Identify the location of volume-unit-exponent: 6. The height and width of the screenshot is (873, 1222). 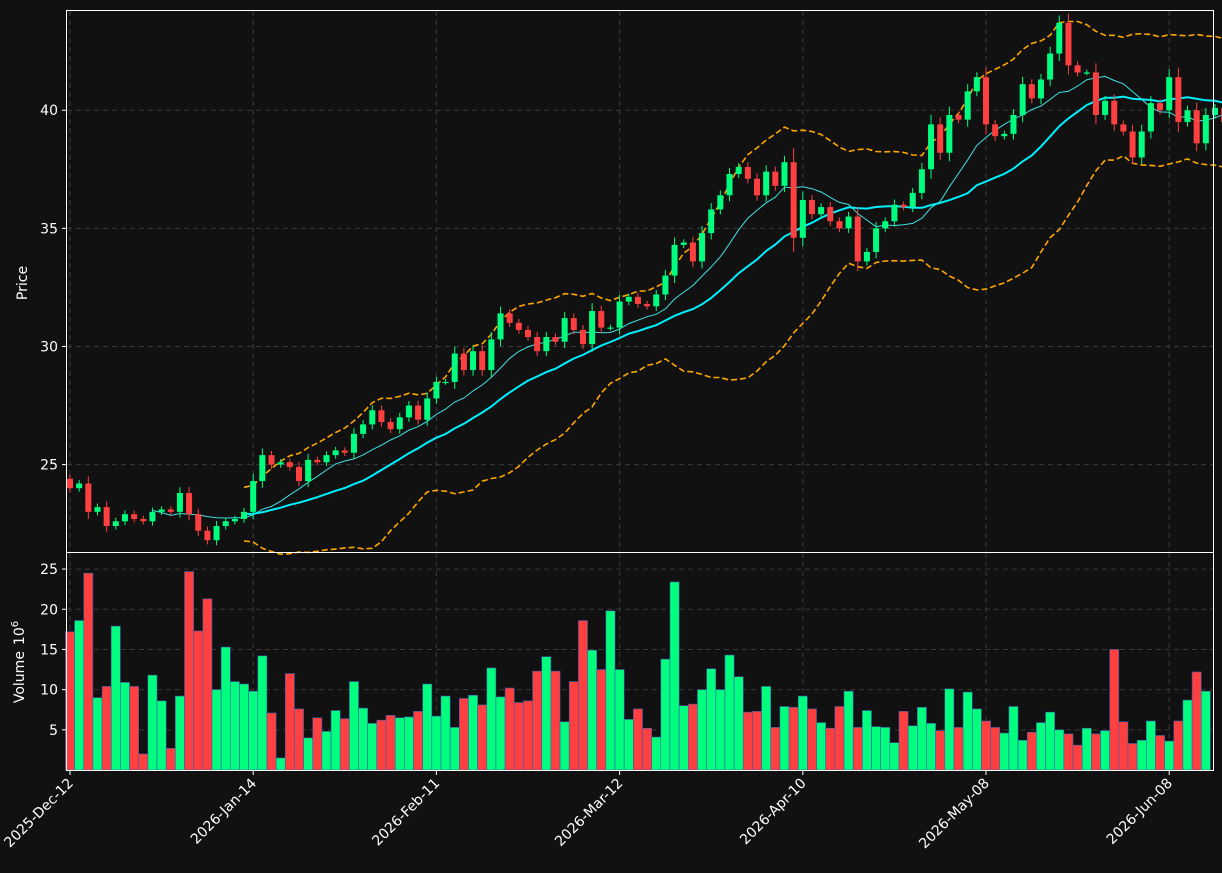
(15, 624).